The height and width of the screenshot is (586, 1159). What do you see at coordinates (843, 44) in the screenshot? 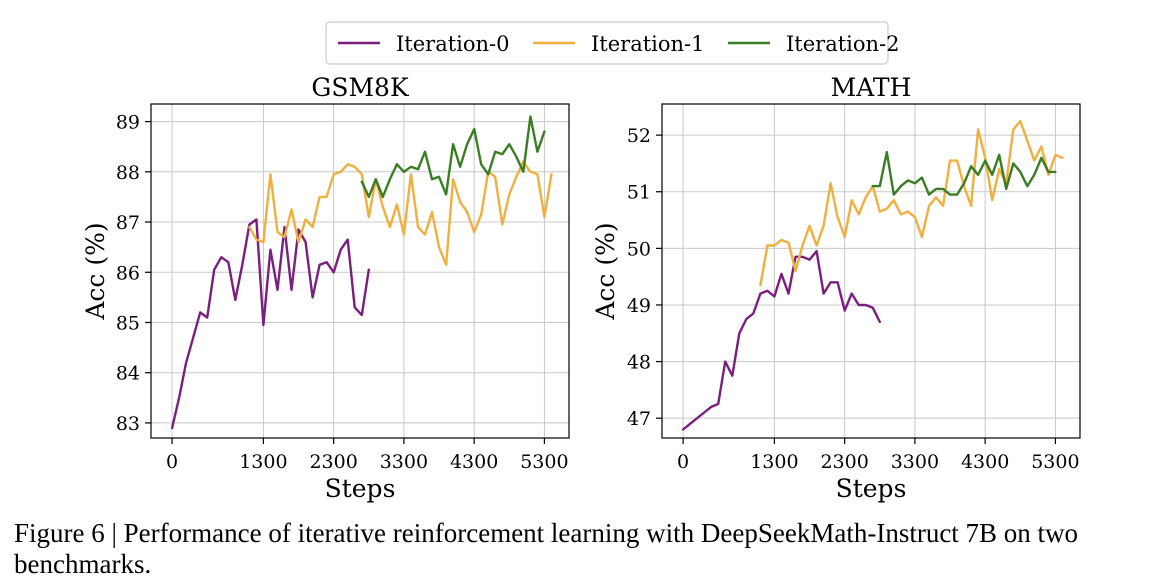
I see `legend-label-2: Iteration-2` at bounding box center [843, 44].